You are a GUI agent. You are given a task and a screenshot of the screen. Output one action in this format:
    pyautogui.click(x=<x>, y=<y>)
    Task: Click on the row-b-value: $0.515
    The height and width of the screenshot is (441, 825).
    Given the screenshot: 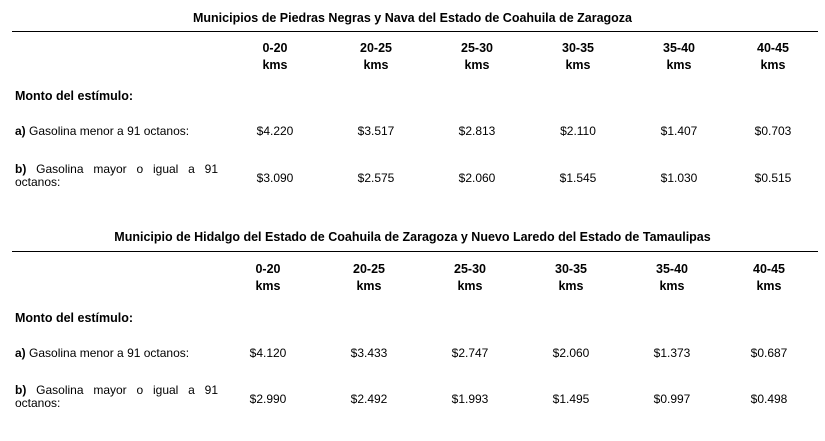 What is the action you would take?
    pyautogui.click(x=773, y=178)
    